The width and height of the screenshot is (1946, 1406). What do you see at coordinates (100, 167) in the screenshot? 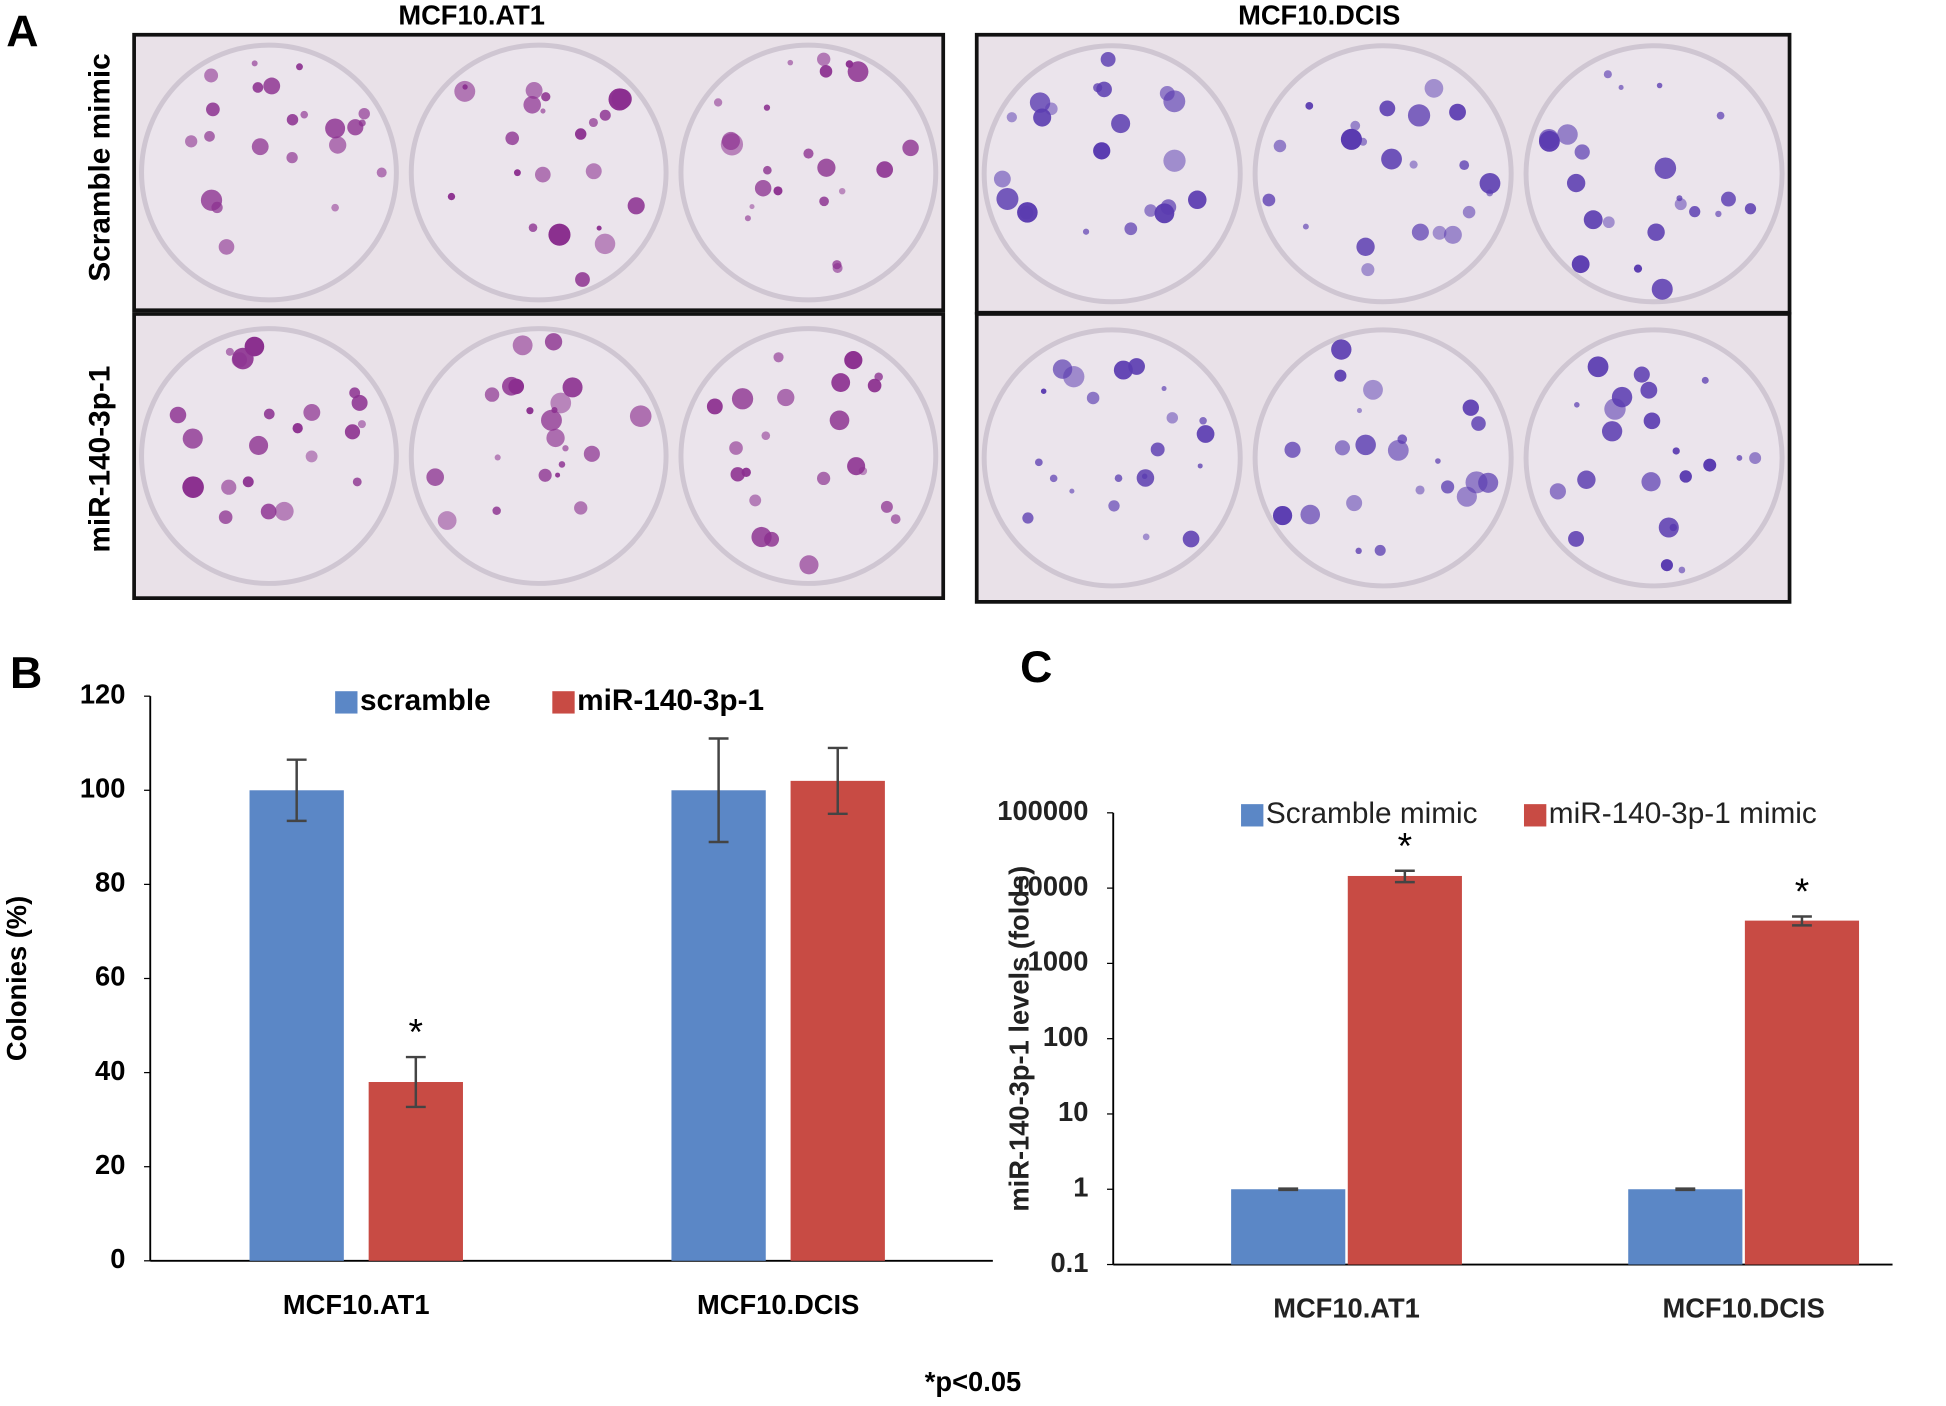
I see `row-label: Scramble mimic` at bounding box center [100, 167].